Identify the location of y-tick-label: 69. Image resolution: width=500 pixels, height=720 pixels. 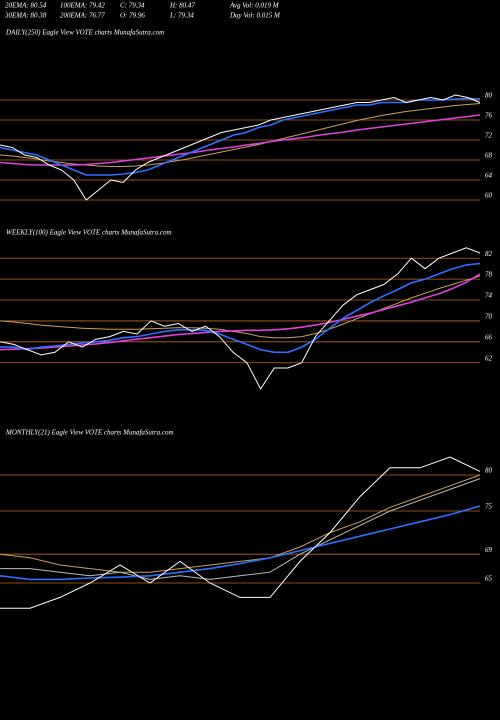
(489, 550).